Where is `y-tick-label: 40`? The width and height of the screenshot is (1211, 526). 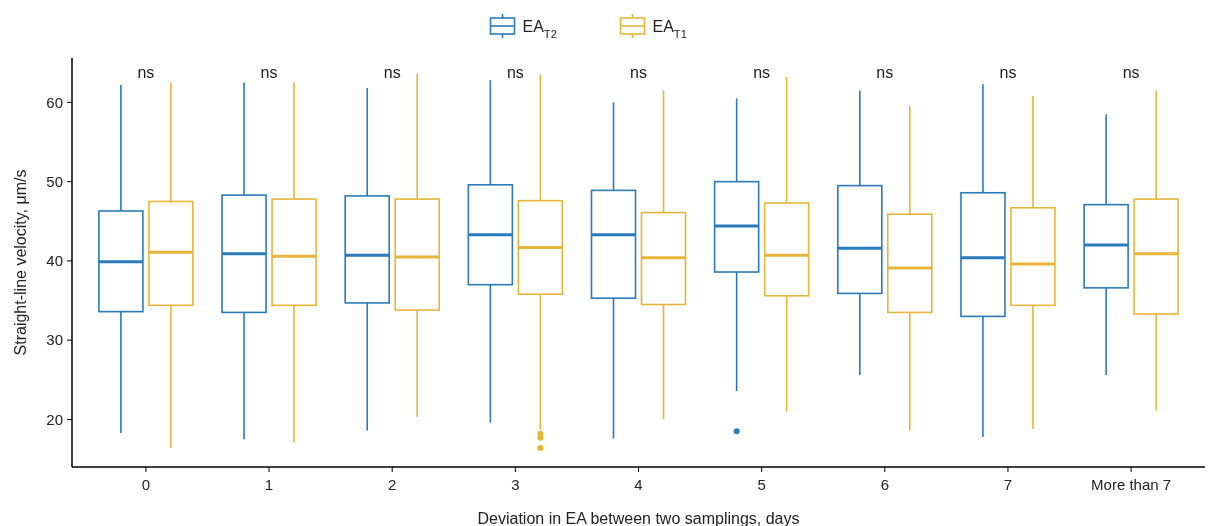
y-tick-label: 40 is located at coordinates (54, 261).